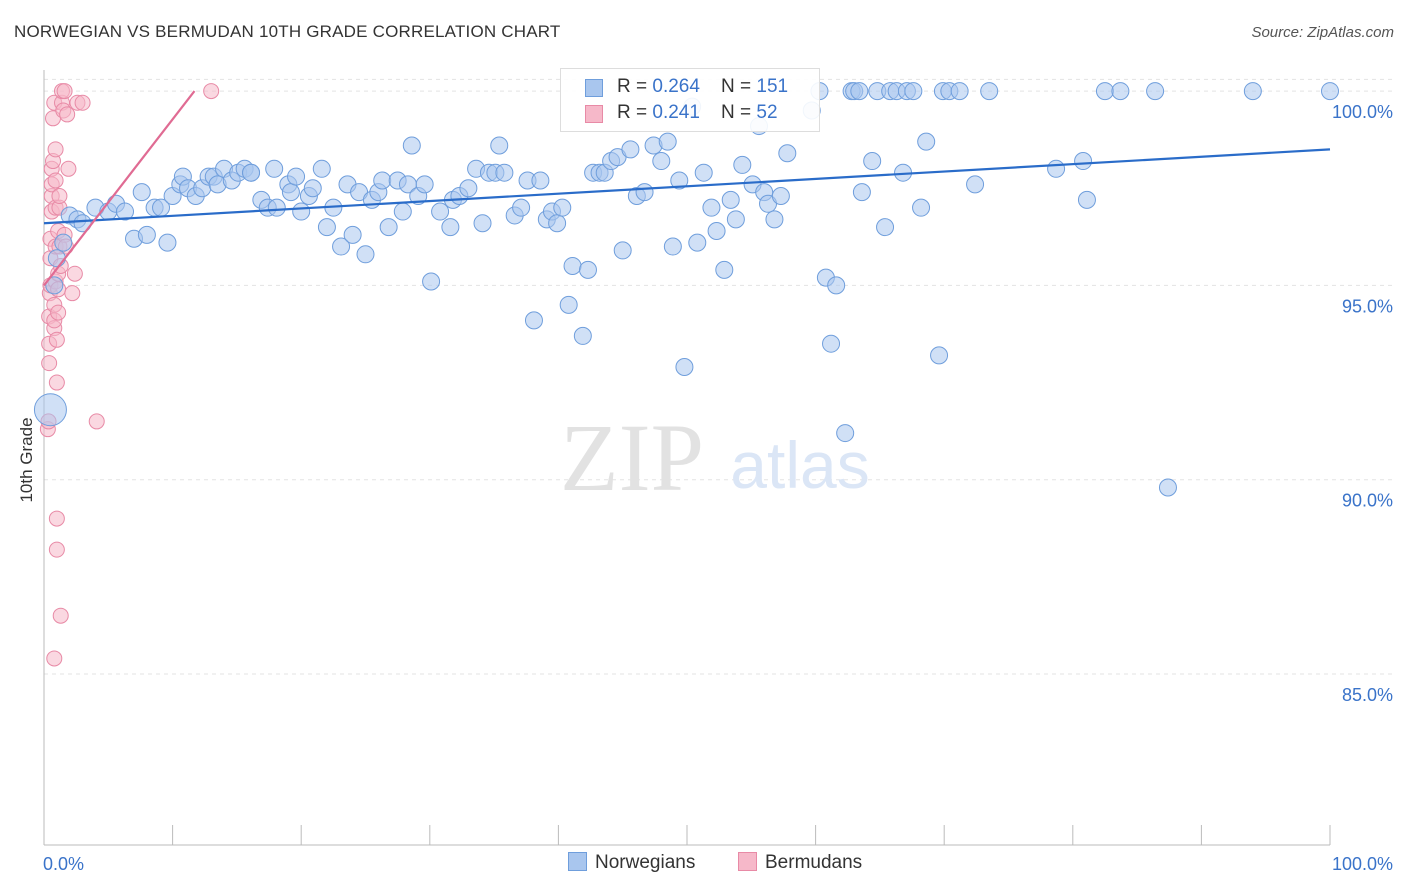 This screenshot has width=1406, height=892. I want to click on bottom-legend-norwegians: Norwegians, so click(631, 863).